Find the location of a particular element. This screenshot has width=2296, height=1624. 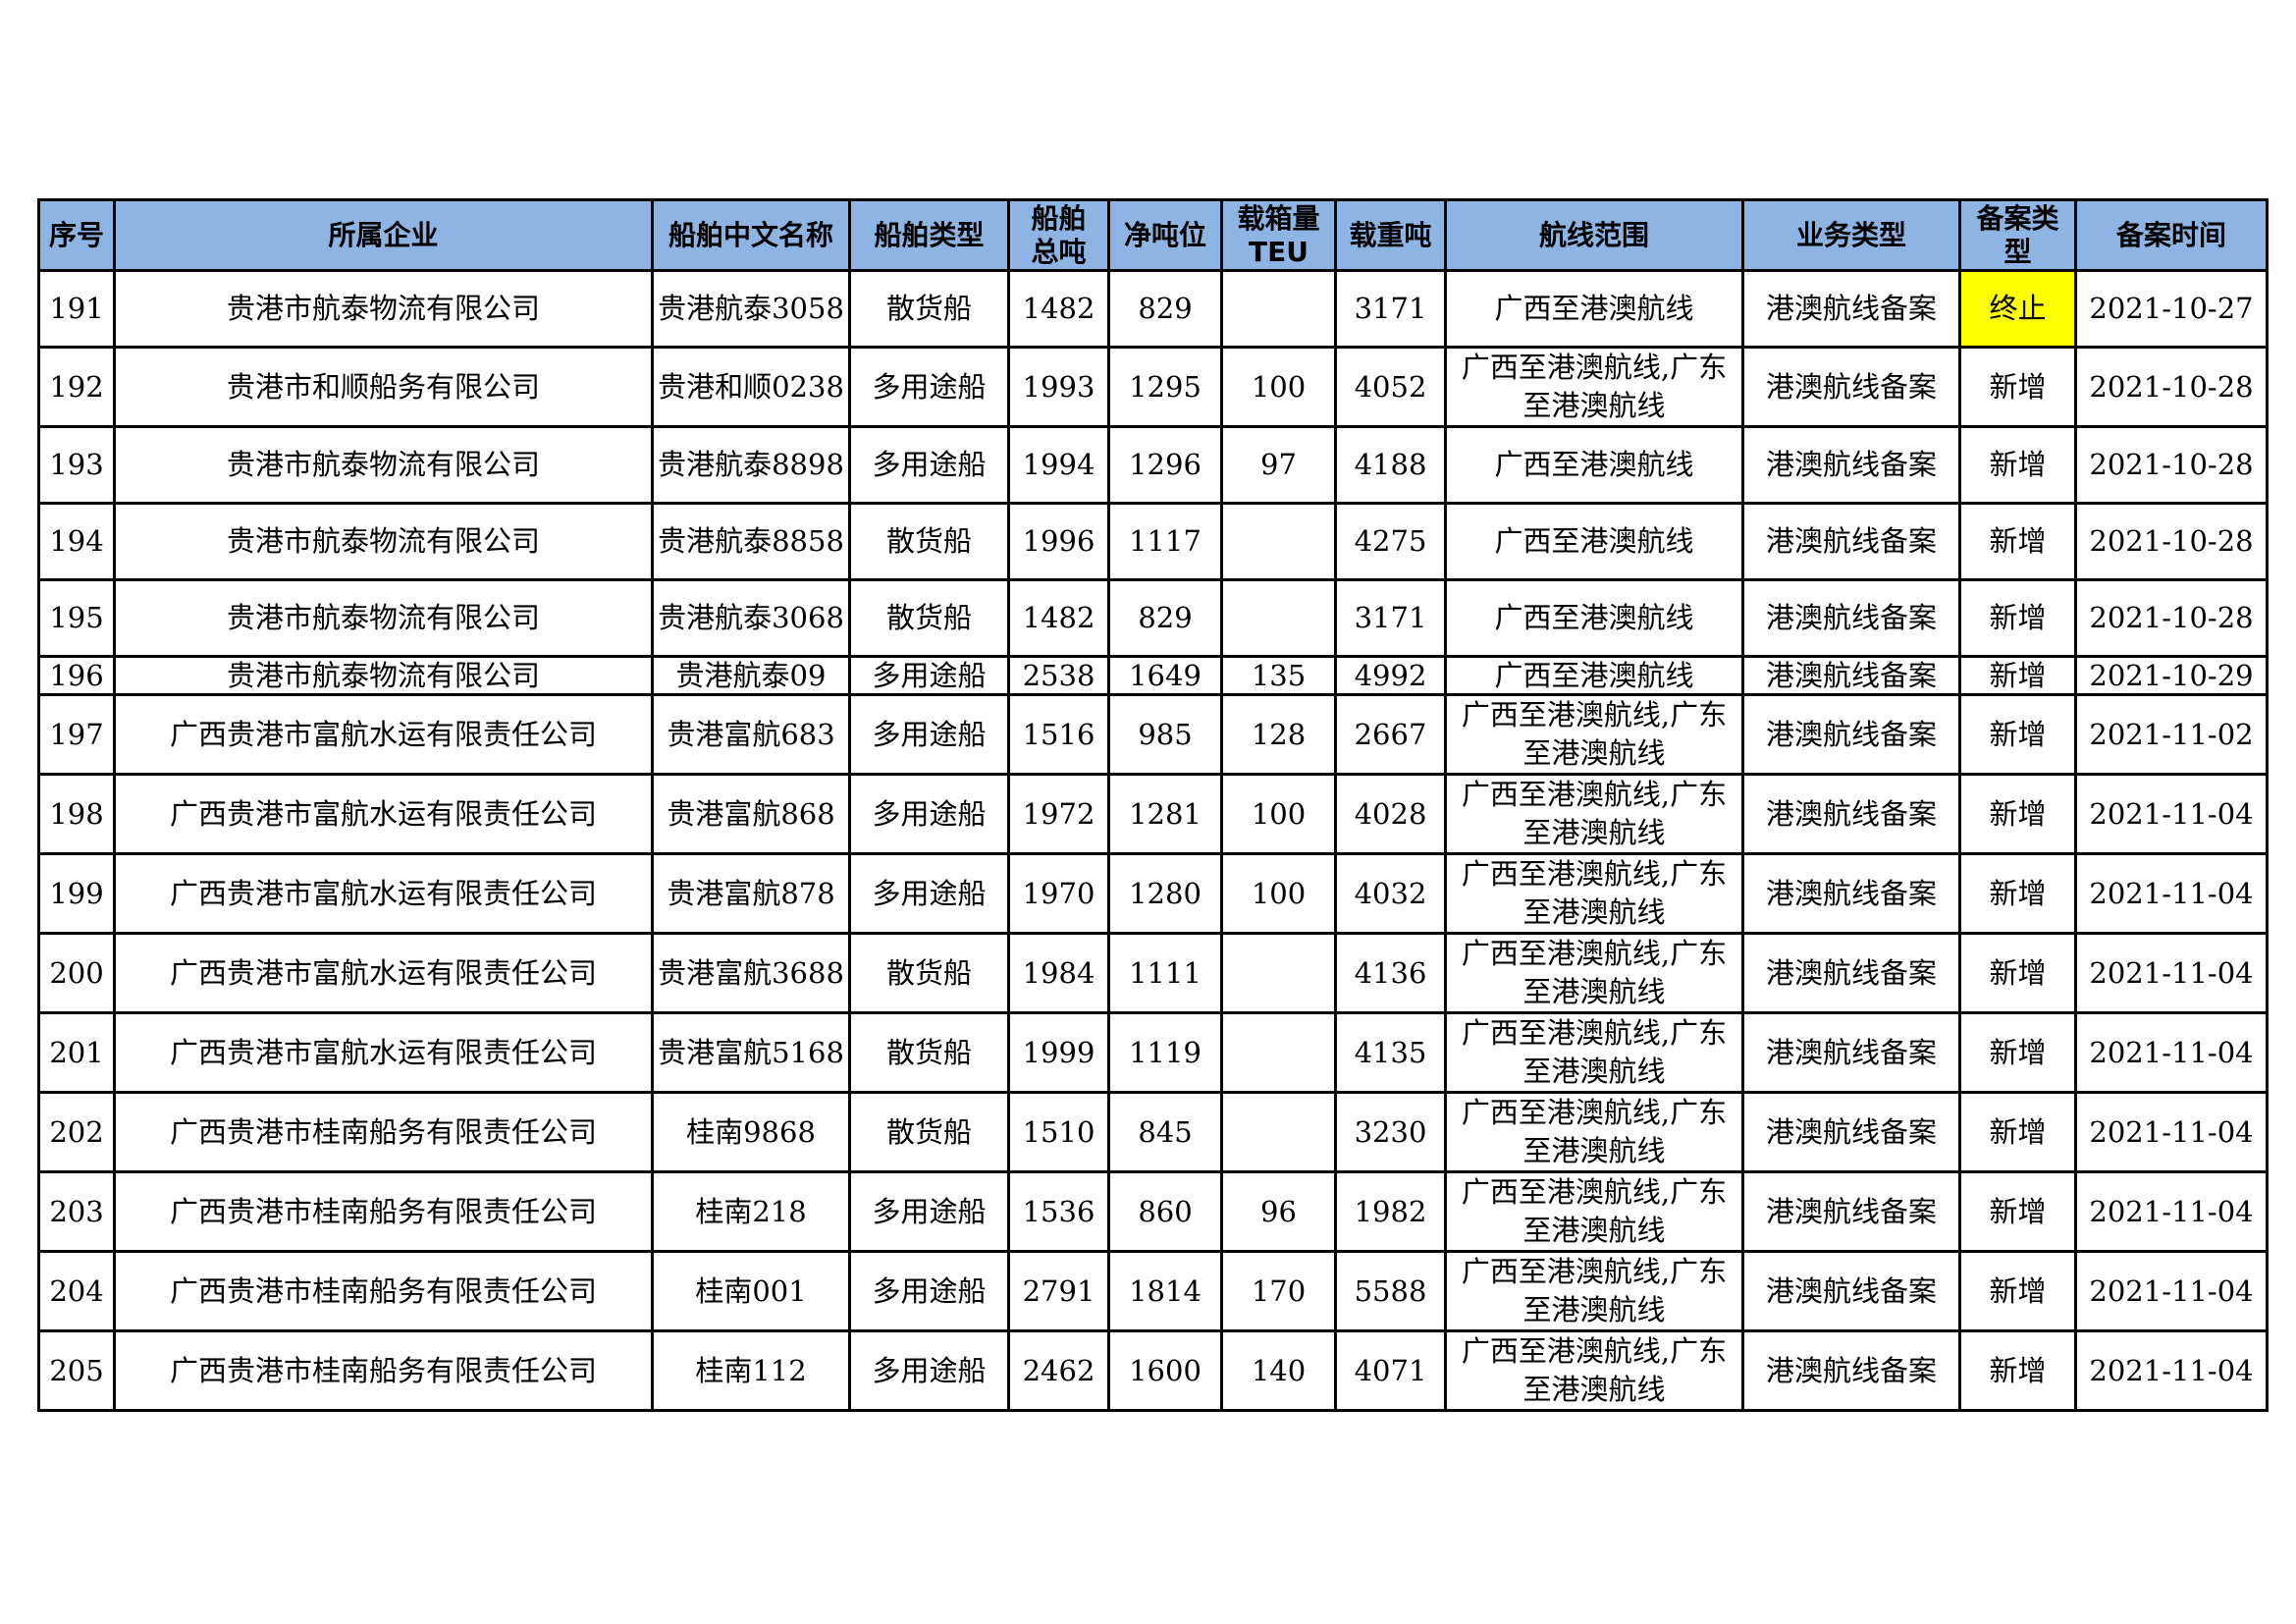

header-teu: 载箱量TEU is located at coordinates (1278, 235).